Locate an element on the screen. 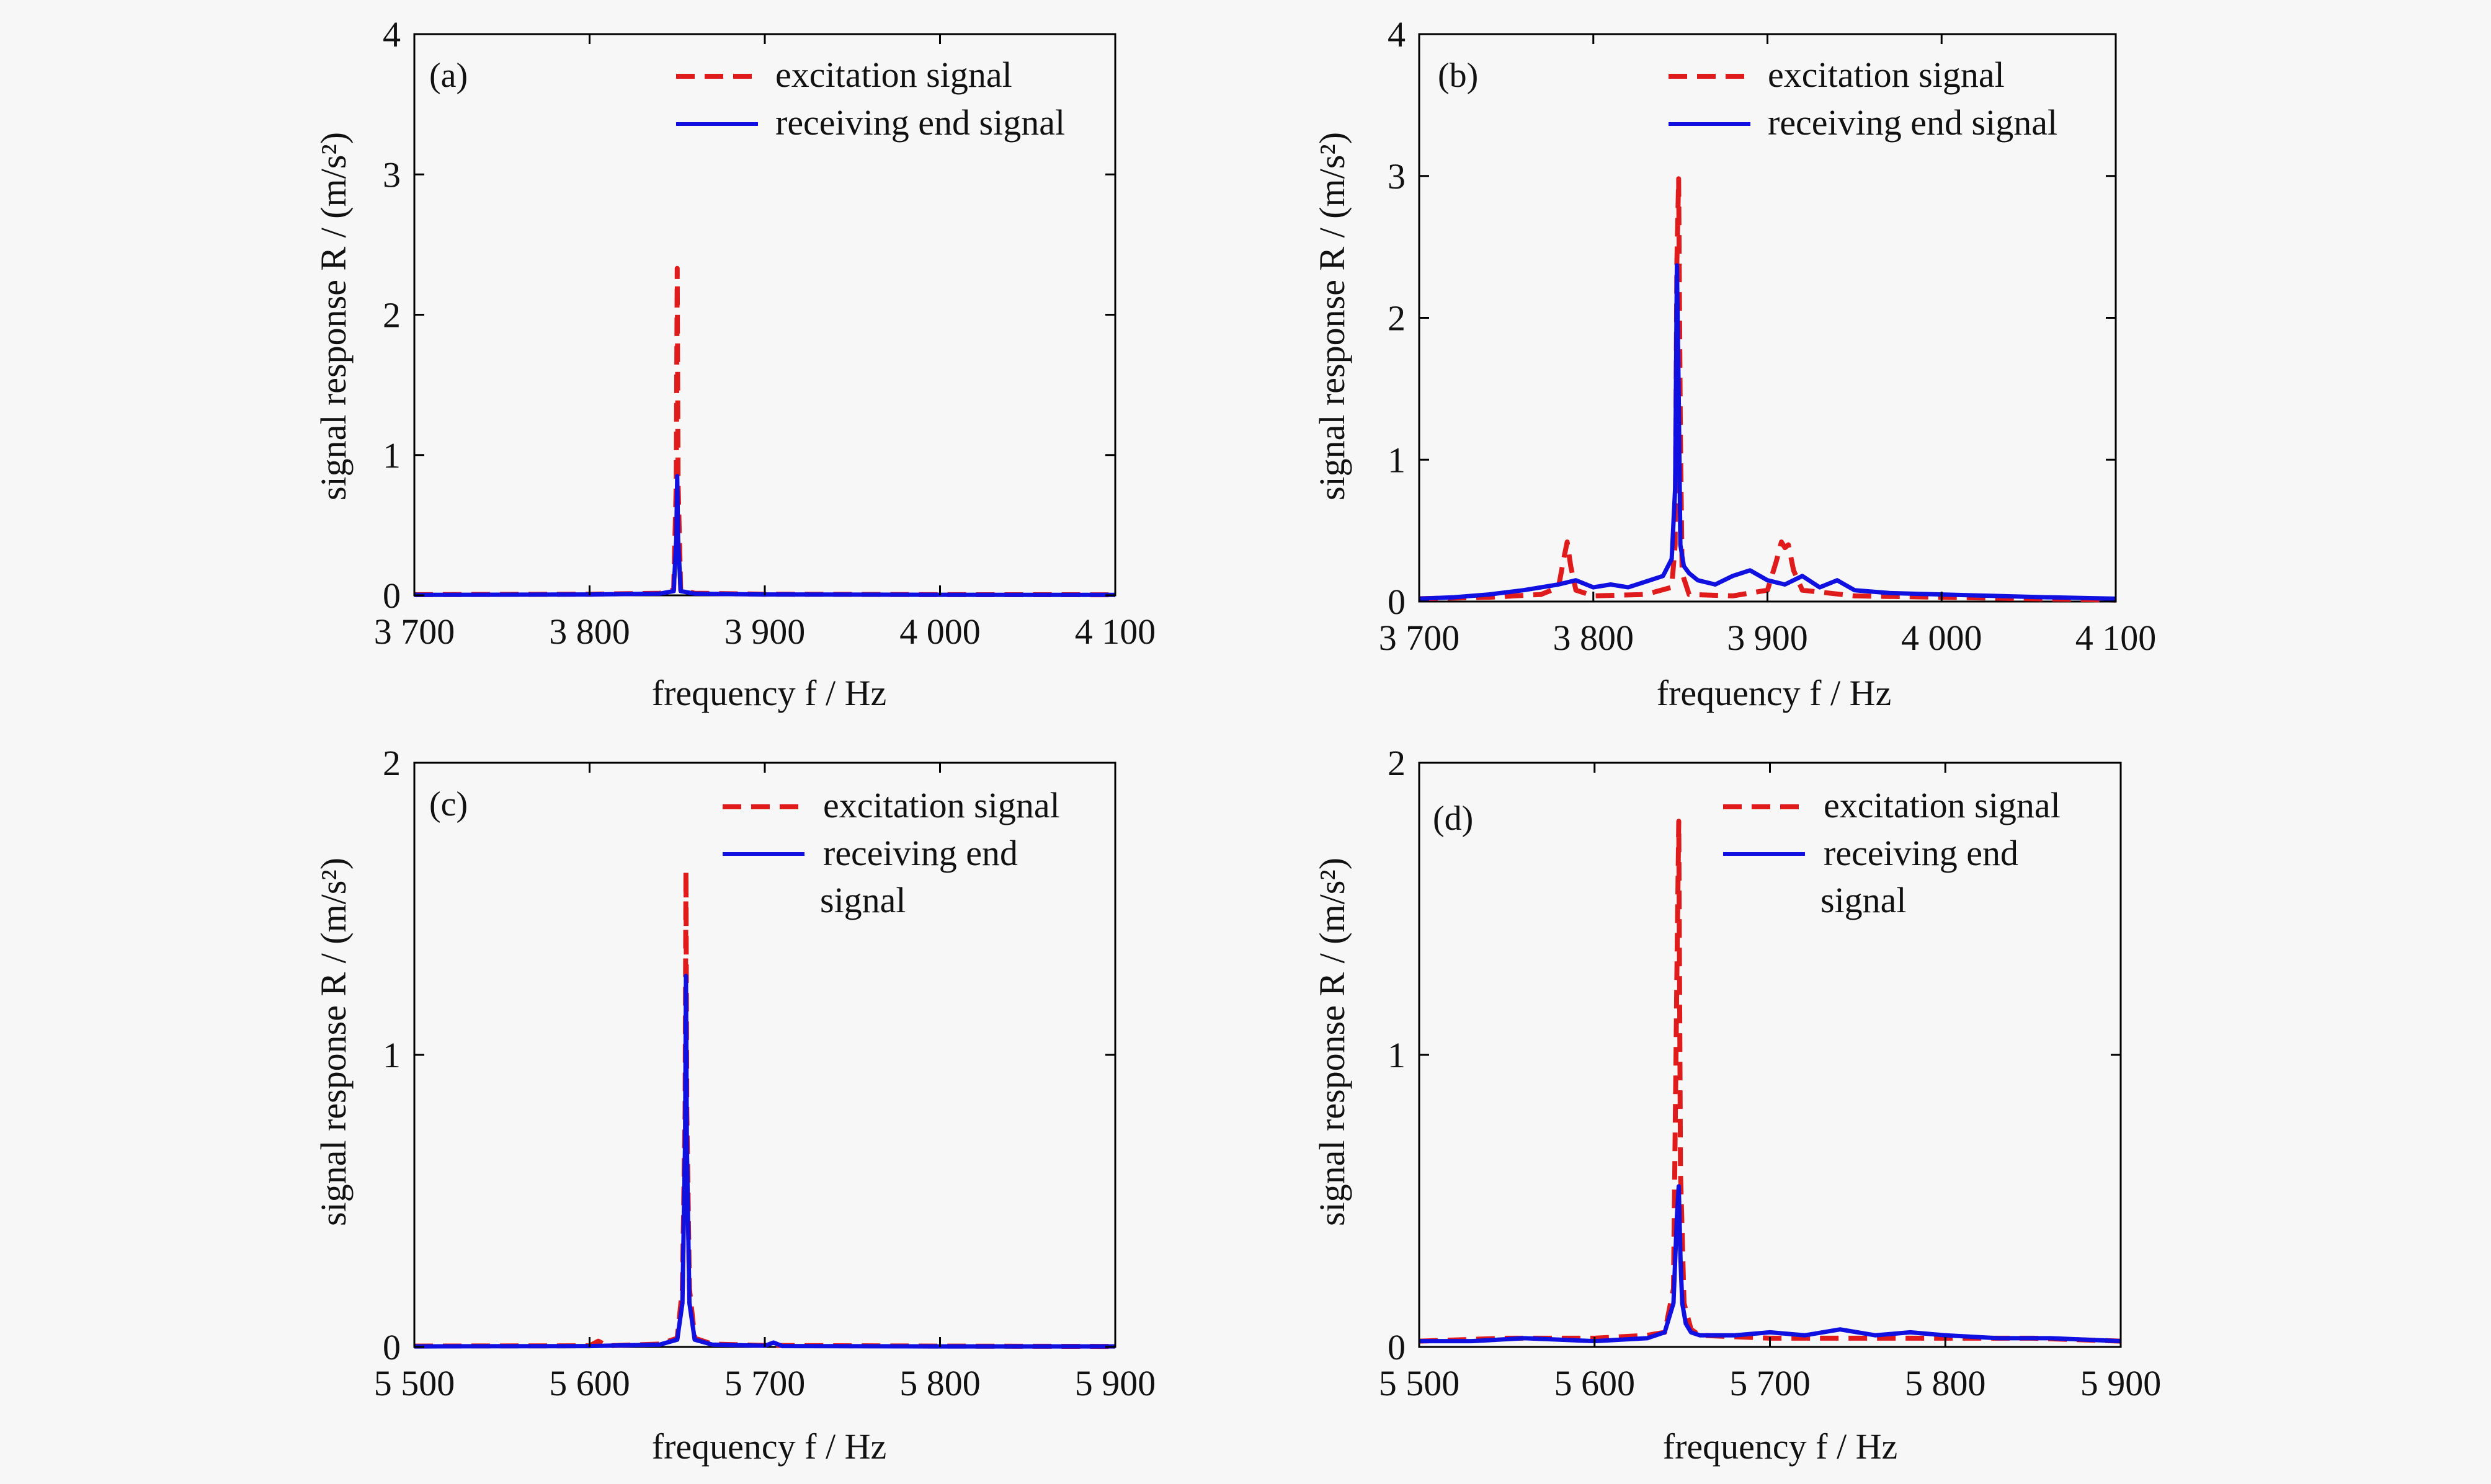 The height and width of the screenshot is (1484, 2491). x-tick-label-b-0: 3 700 is located at coordinates (1419, 638).